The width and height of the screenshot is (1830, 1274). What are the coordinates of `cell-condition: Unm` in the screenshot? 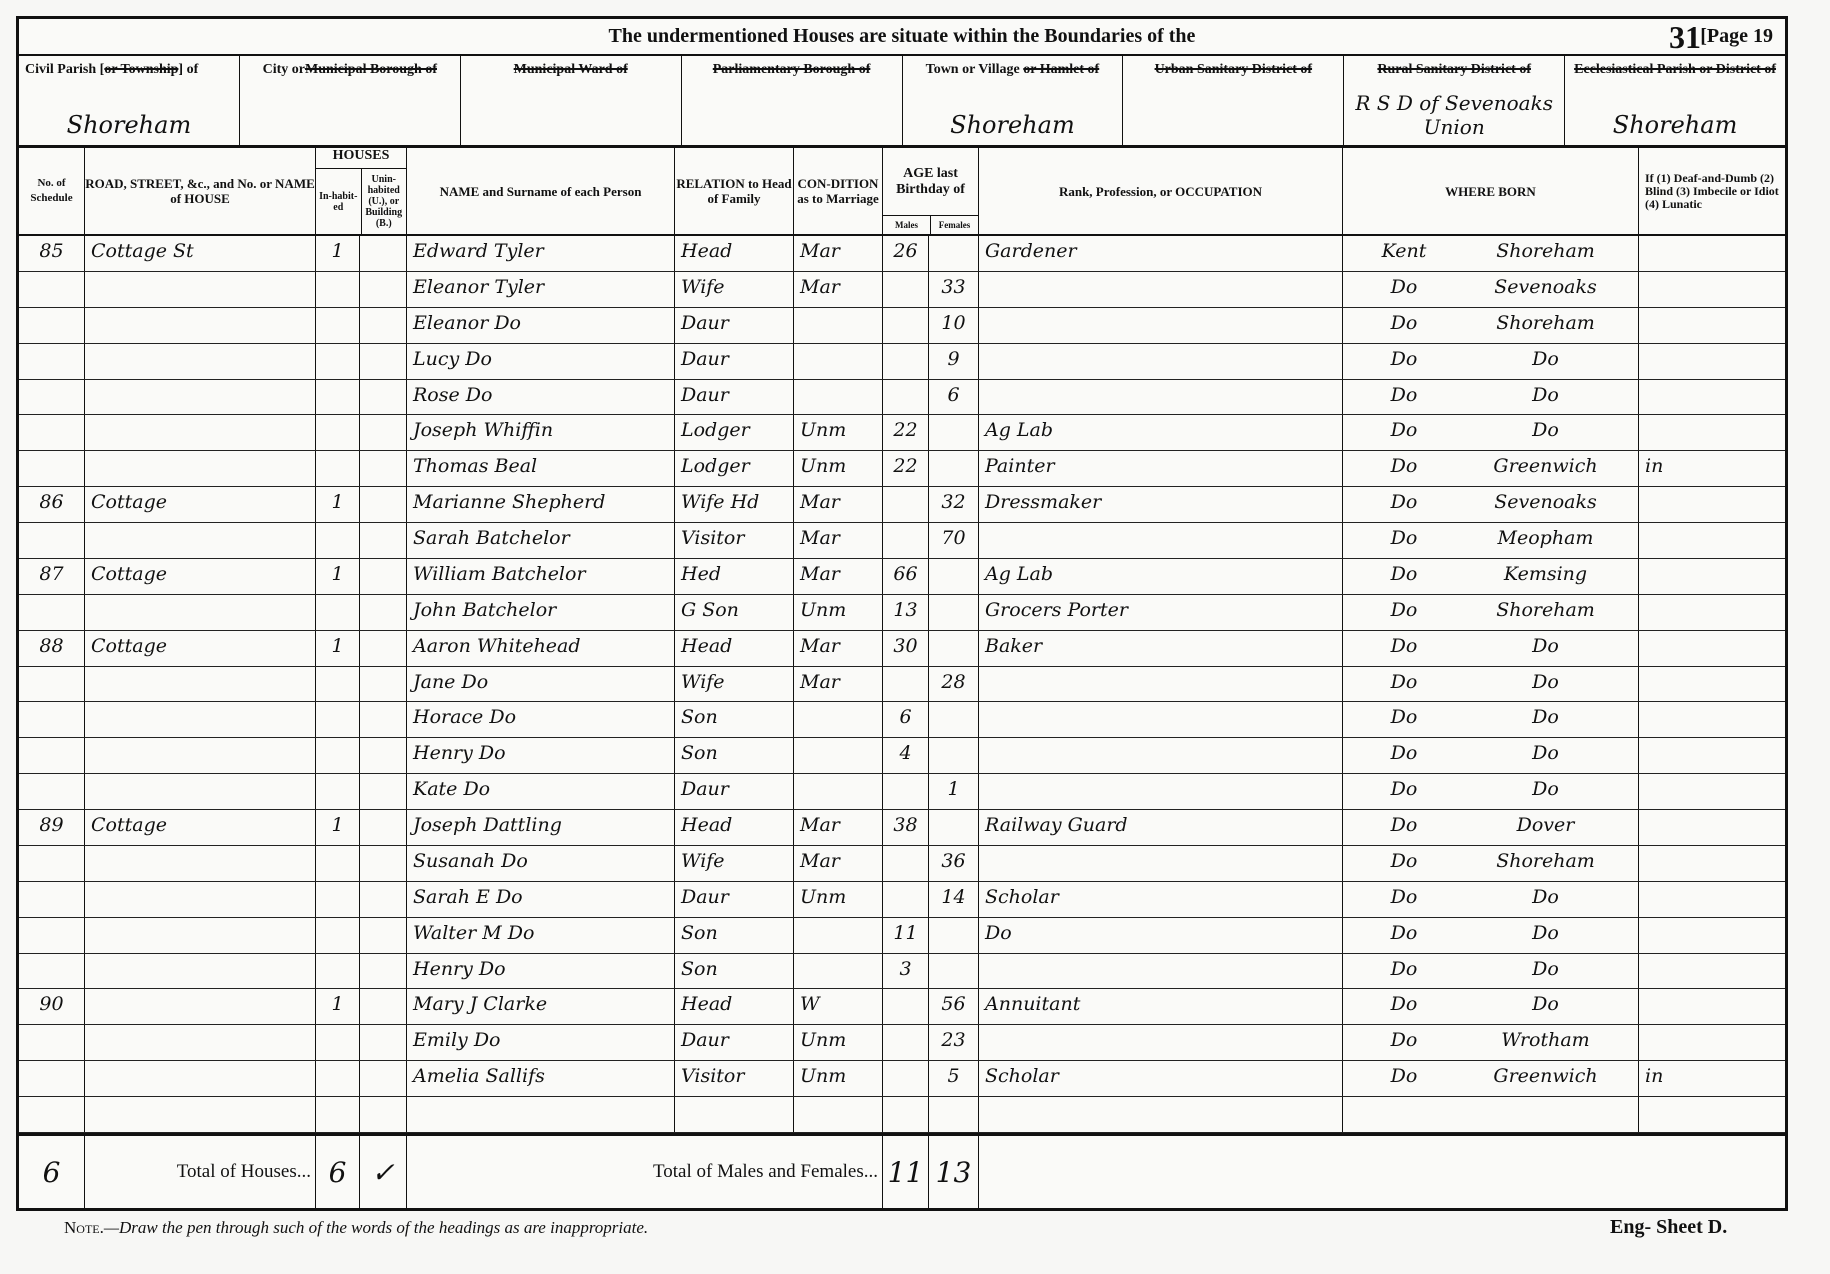 It's located at (838, 612).